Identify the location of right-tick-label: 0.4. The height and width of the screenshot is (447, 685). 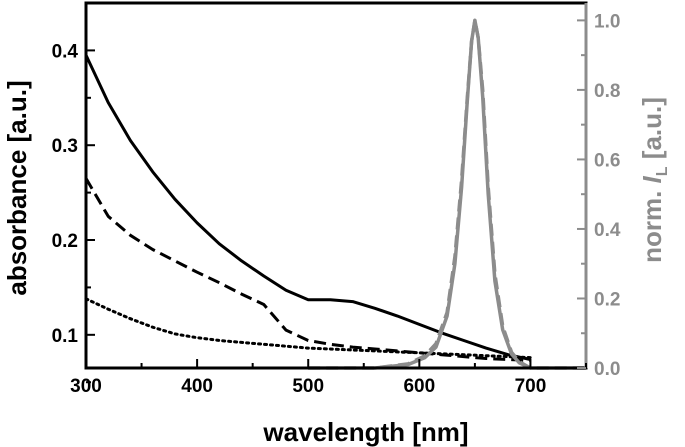
(607, 230).